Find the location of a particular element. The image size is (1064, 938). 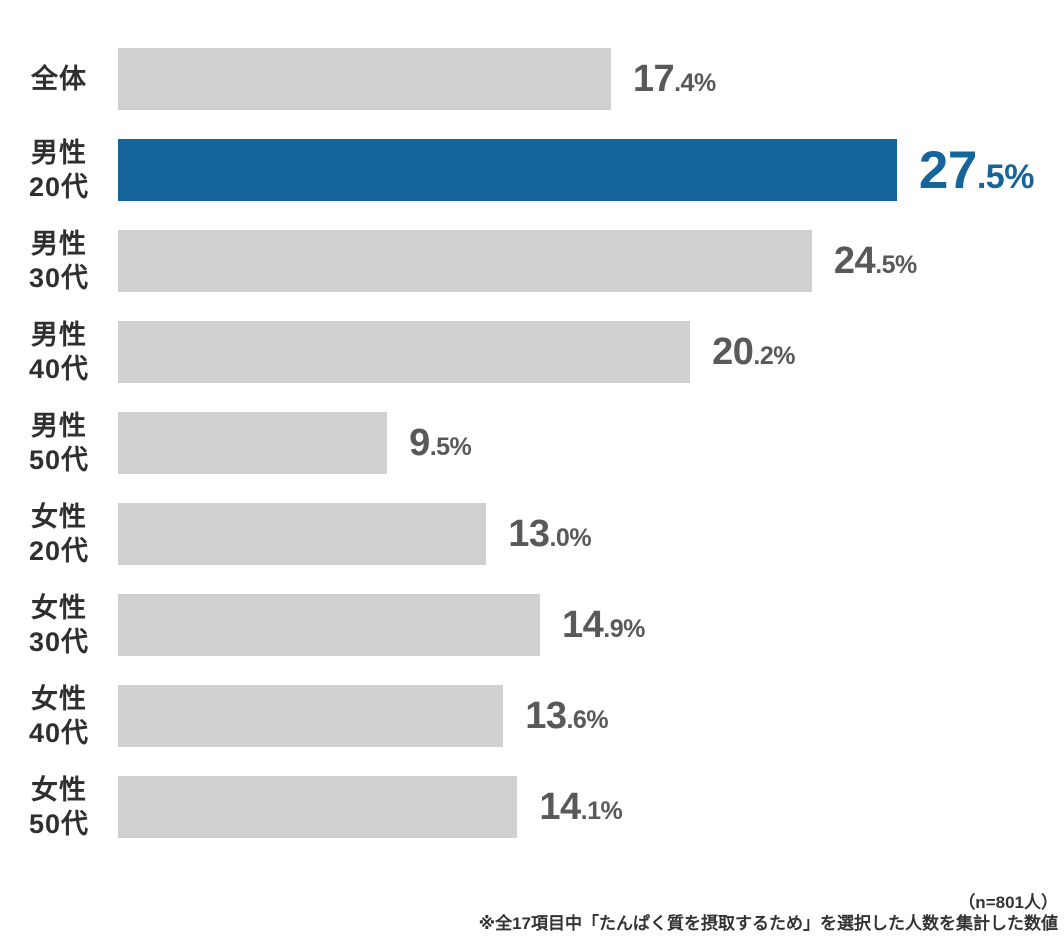

bar-area: 20.2% is located at coordinates (591, 352).